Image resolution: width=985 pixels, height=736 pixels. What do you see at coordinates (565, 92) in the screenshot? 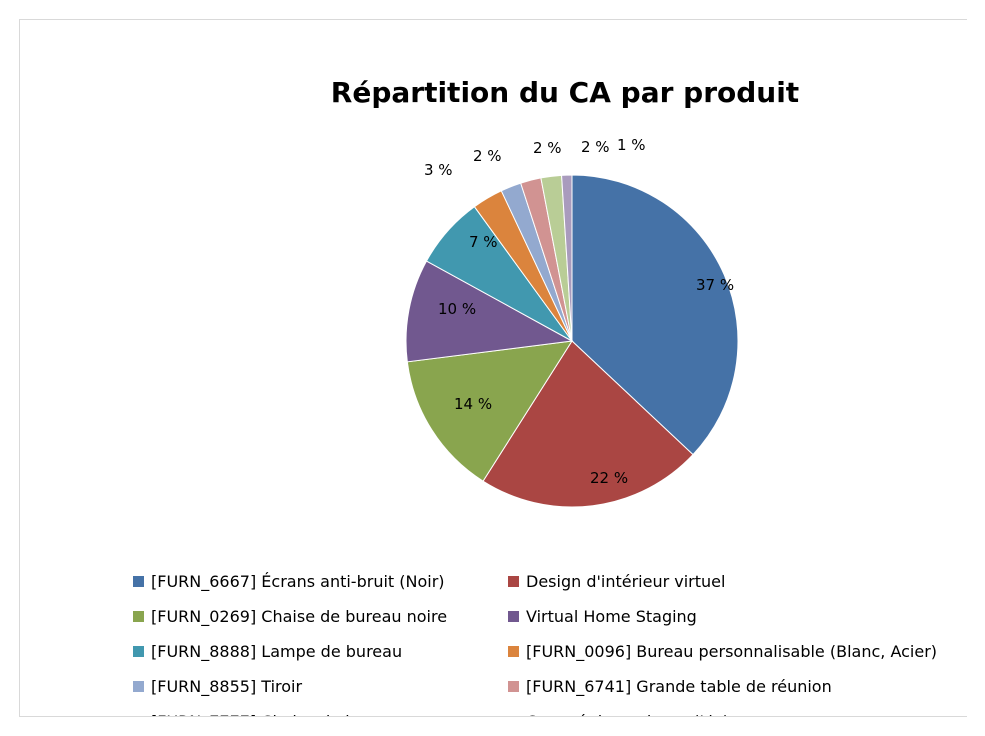
I see `chart-title: Répartition du CA par produit` at bounding box center [565, 92].